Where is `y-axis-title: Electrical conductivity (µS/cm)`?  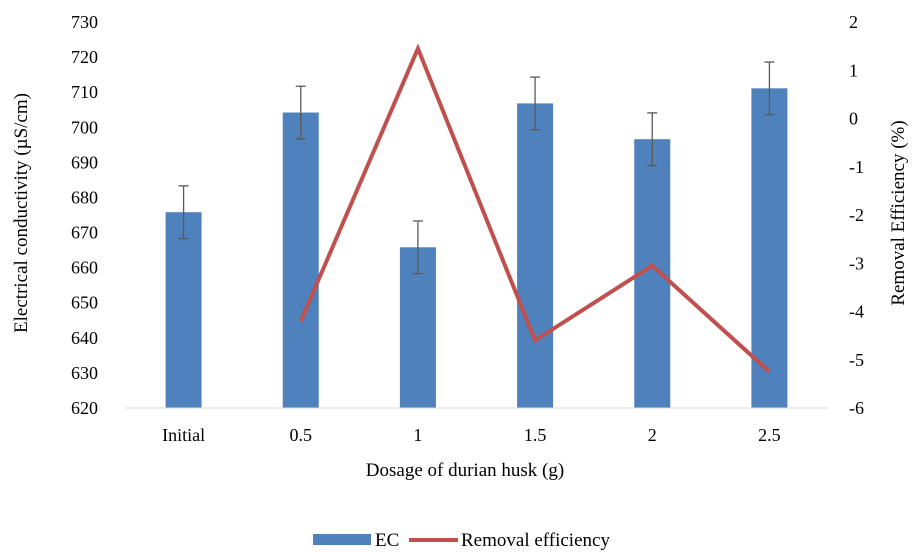
y-axis-title: Electrical conductivity (µS/cm) is located at coordinates (21, 213).